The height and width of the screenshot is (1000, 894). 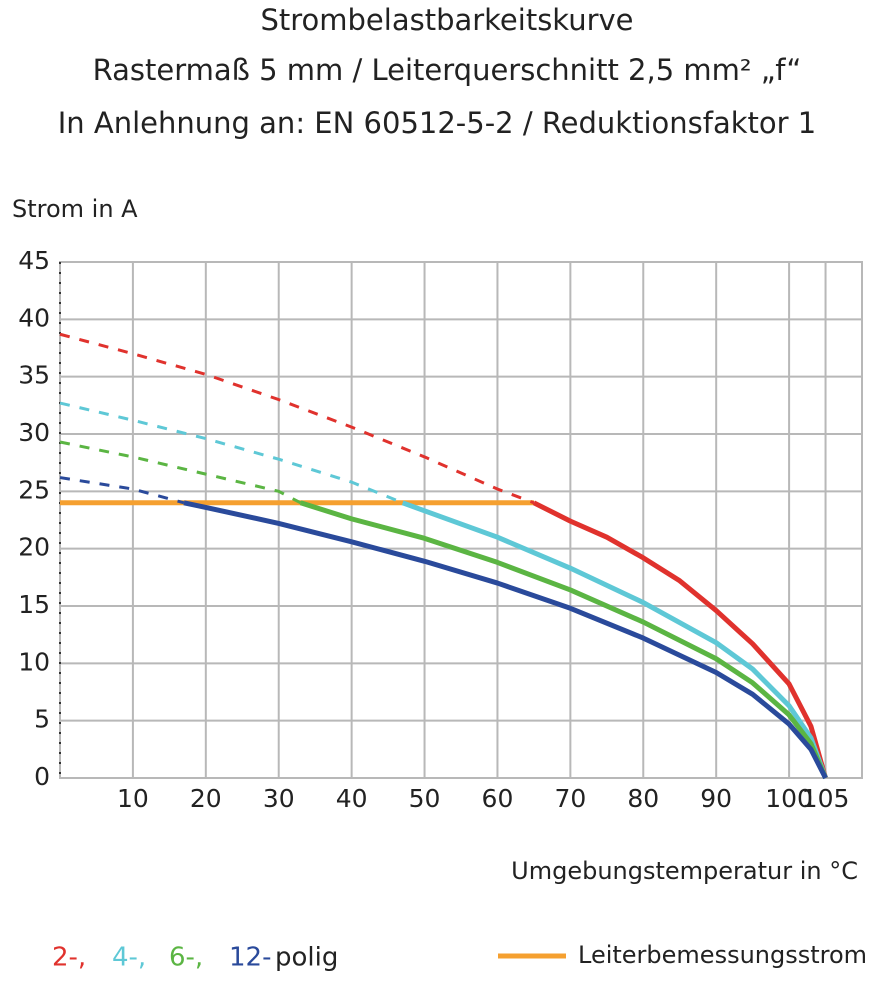 What do you see at coordinates (69, 958) in the screenshot?
I see `legend-label: 2-,` at bounding box center [69, 958].